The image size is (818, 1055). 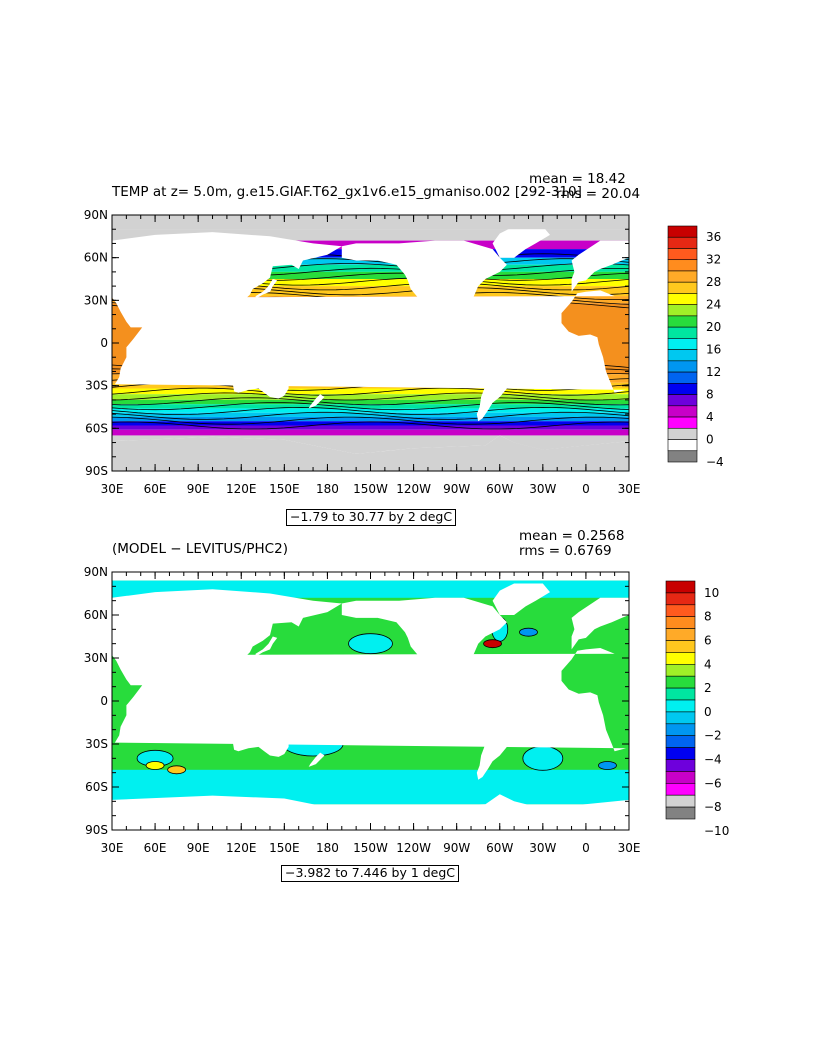 What do you see at coordinates (713, 282) in the screenshot?
I see `colorbar-label: 28` at bounding box center [713, 282].